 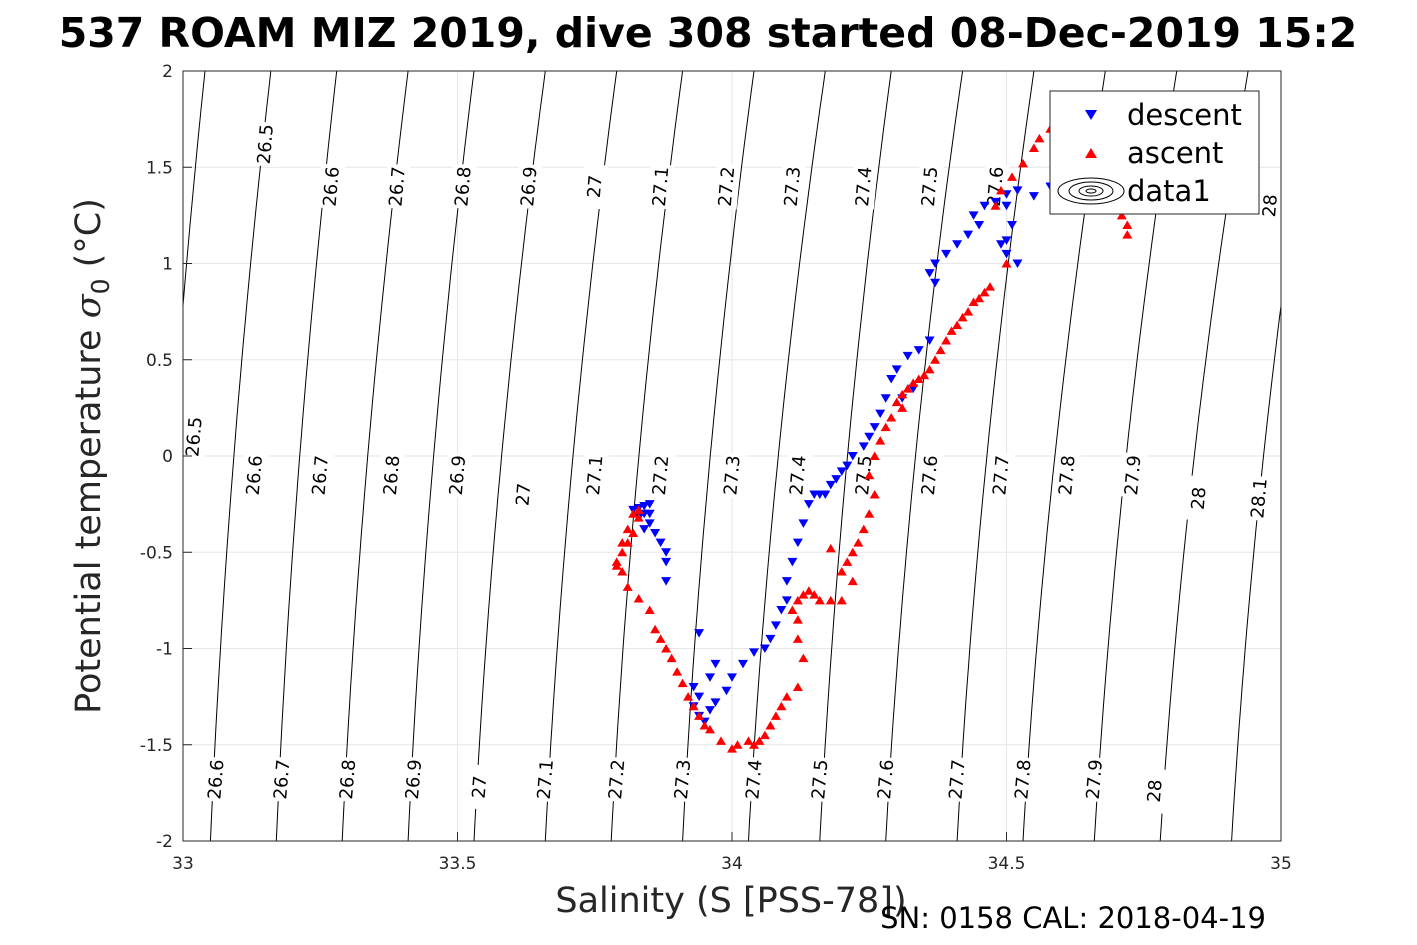 I want to click on y-axis-label-subscript: 0, so click(x=100, y=286).